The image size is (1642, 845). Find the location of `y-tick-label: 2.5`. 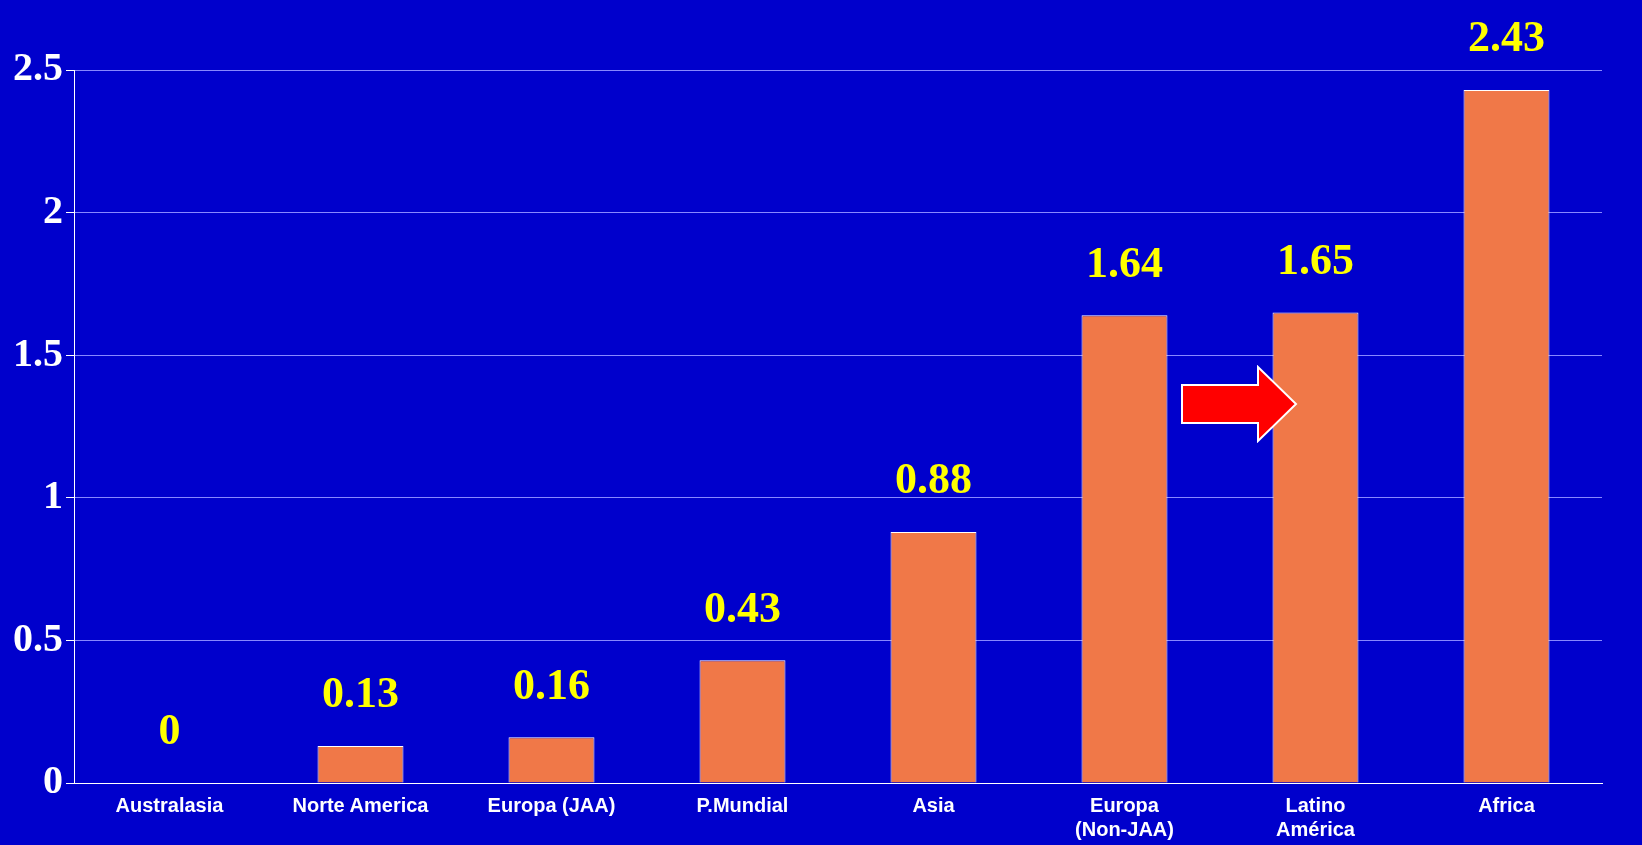

y-tick-label: 2.5 is located at coordinates (38, 67).